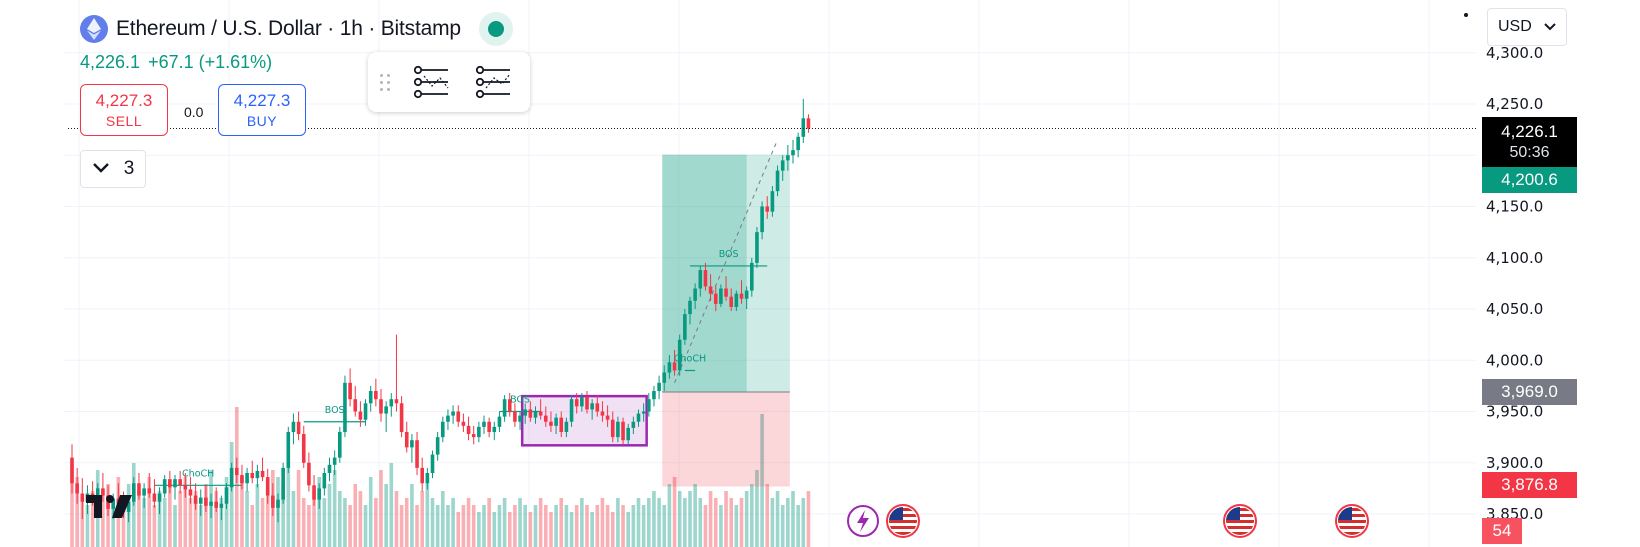  What do you see at coordinates (112, 508) in the screenshot?
I see `tradingview-logo` at bounding box center [112, 508].